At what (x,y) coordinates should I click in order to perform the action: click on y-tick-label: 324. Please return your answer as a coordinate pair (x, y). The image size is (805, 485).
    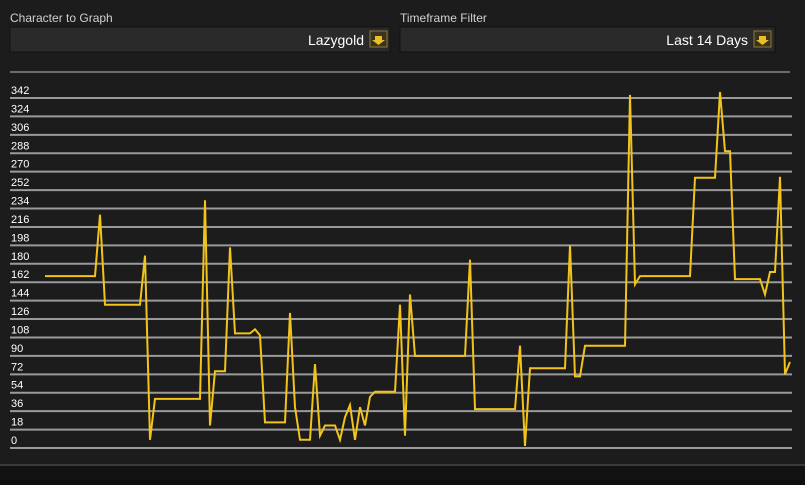
    Looking at the image, I should click on (20, 109).